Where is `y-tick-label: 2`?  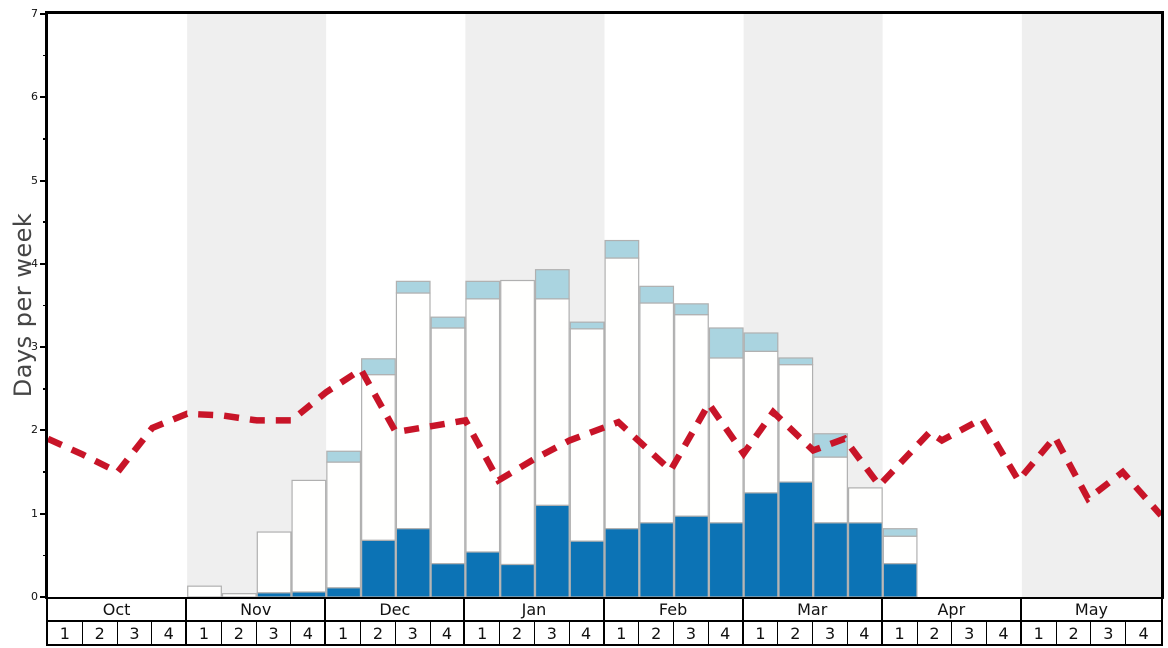 y-tick-label: 2 is located at coordinates (34, 430).